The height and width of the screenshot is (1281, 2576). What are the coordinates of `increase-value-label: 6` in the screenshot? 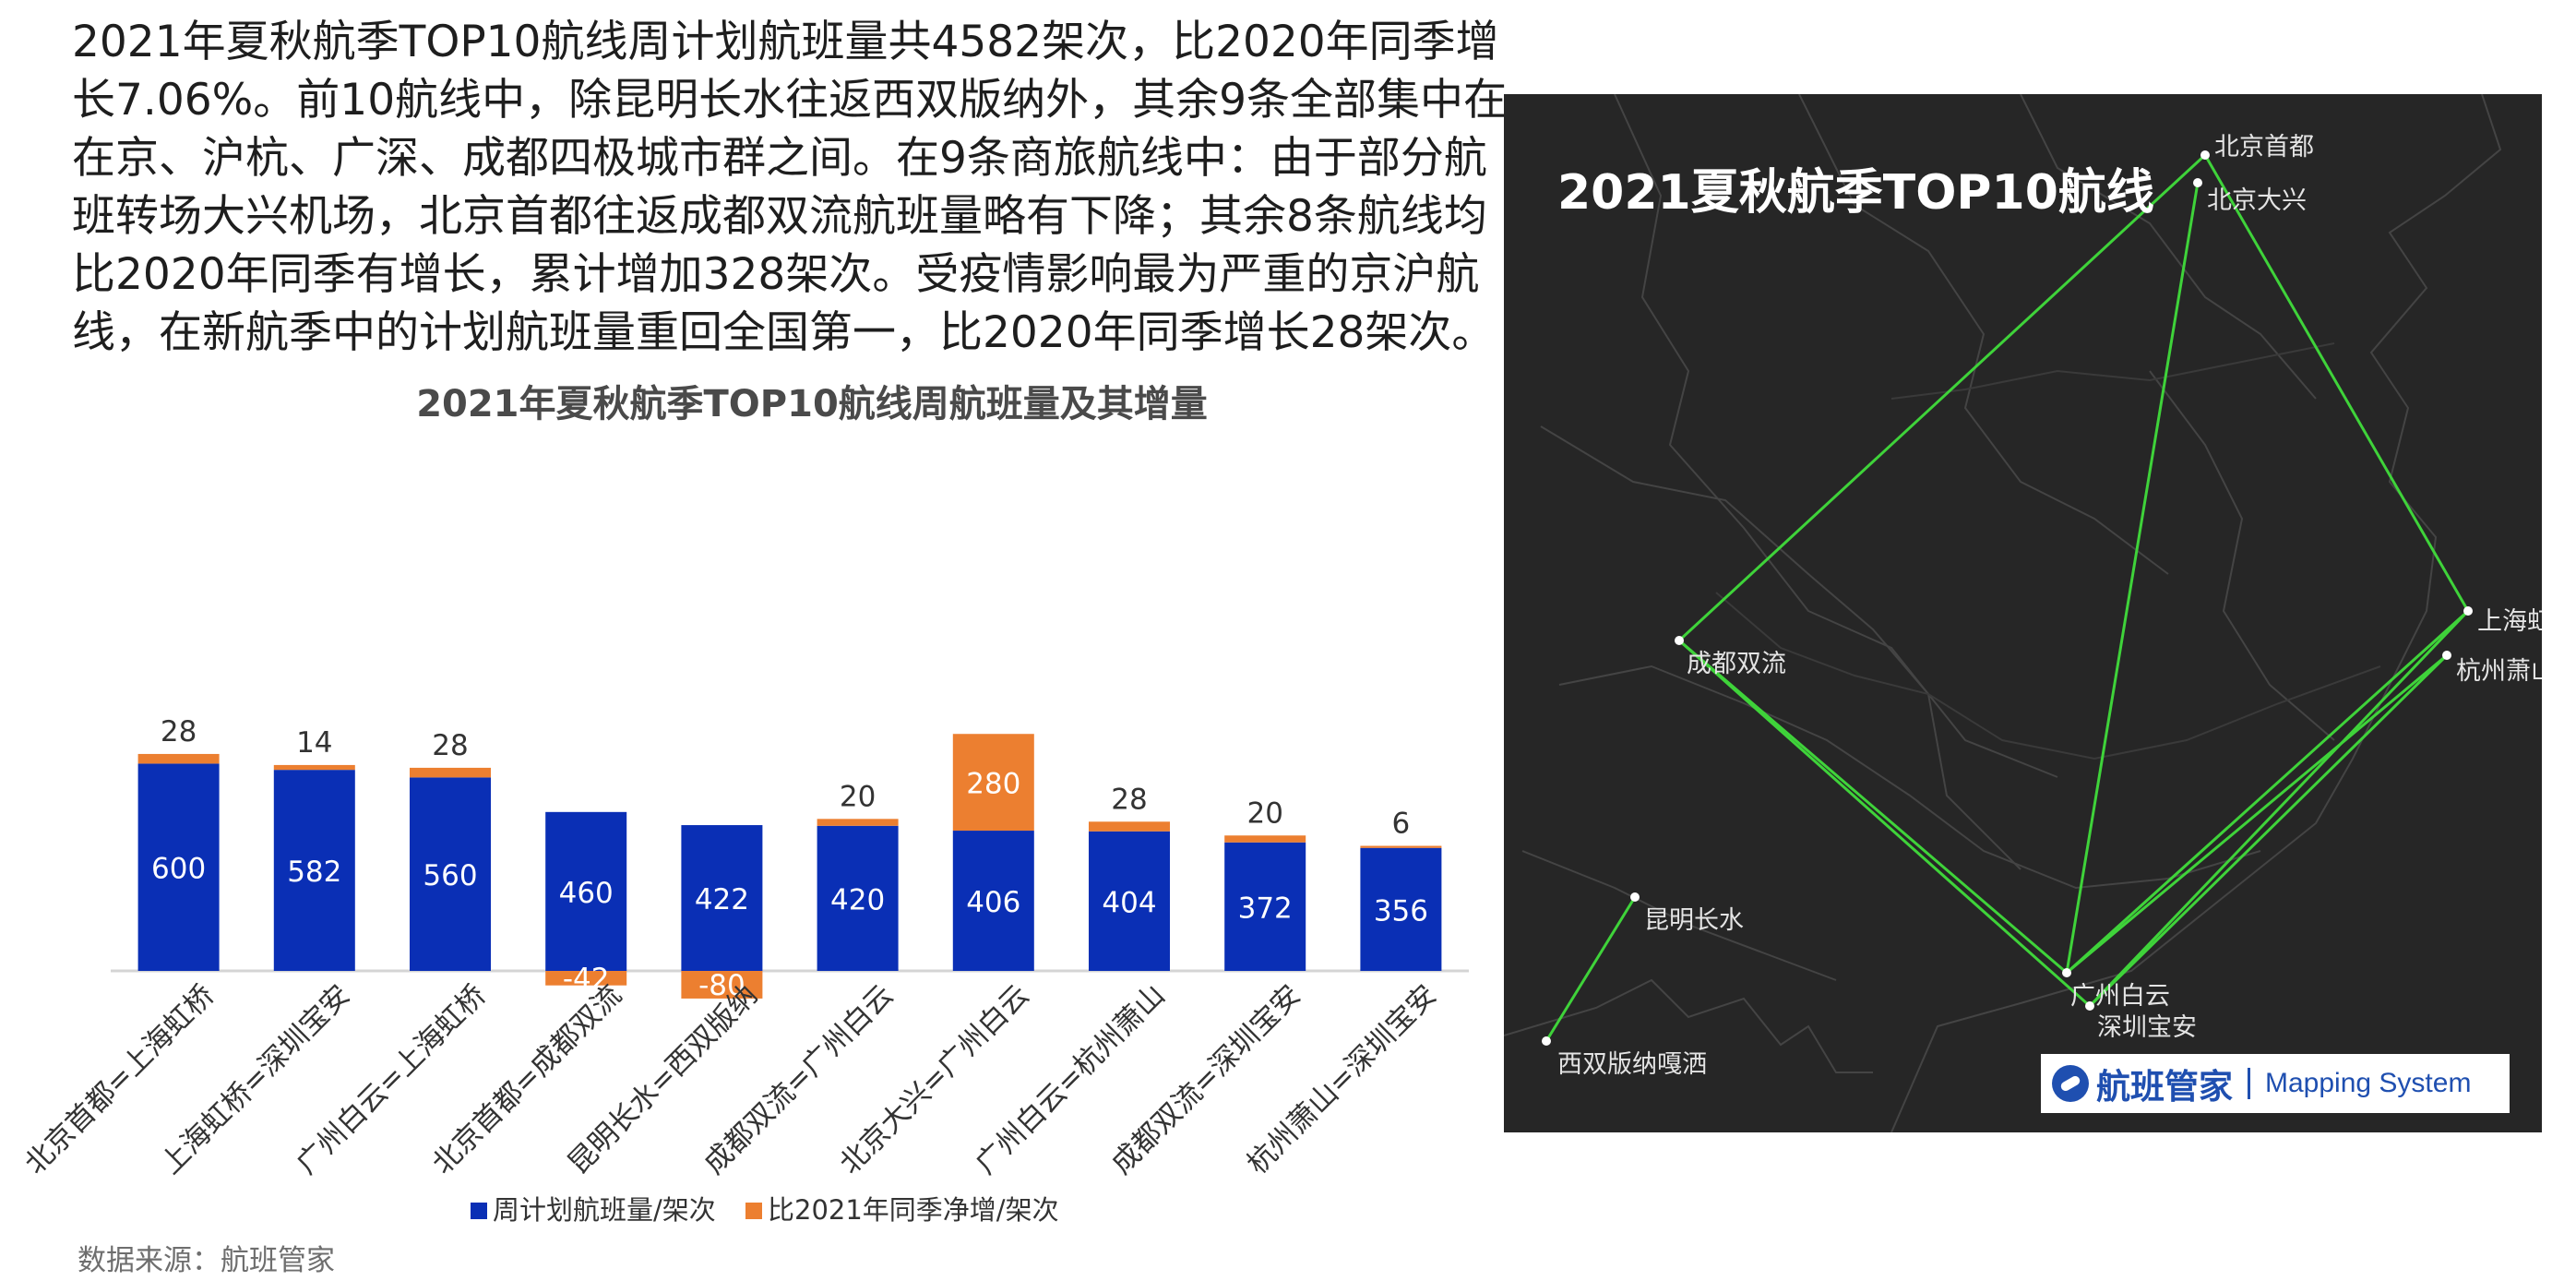 It's located at (1402, 825).